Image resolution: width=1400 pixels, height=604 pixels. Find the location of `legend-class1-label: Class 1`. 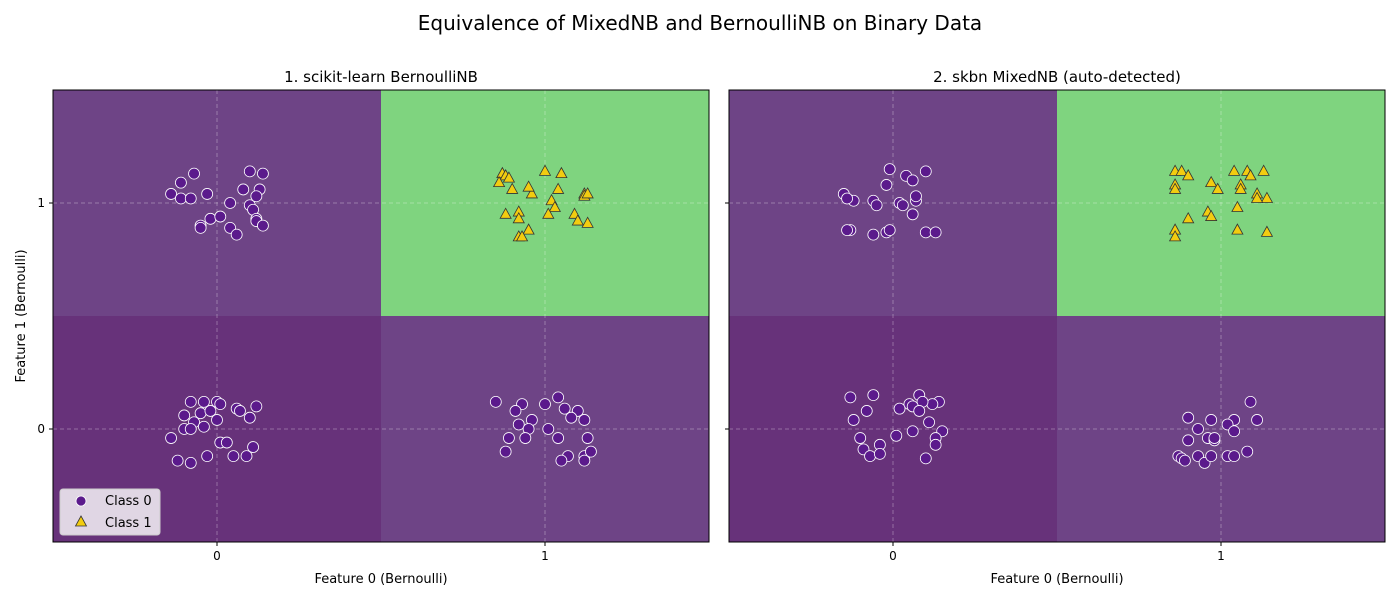

legend-class1-label: Class 1 is located at coordinates (128, 523).